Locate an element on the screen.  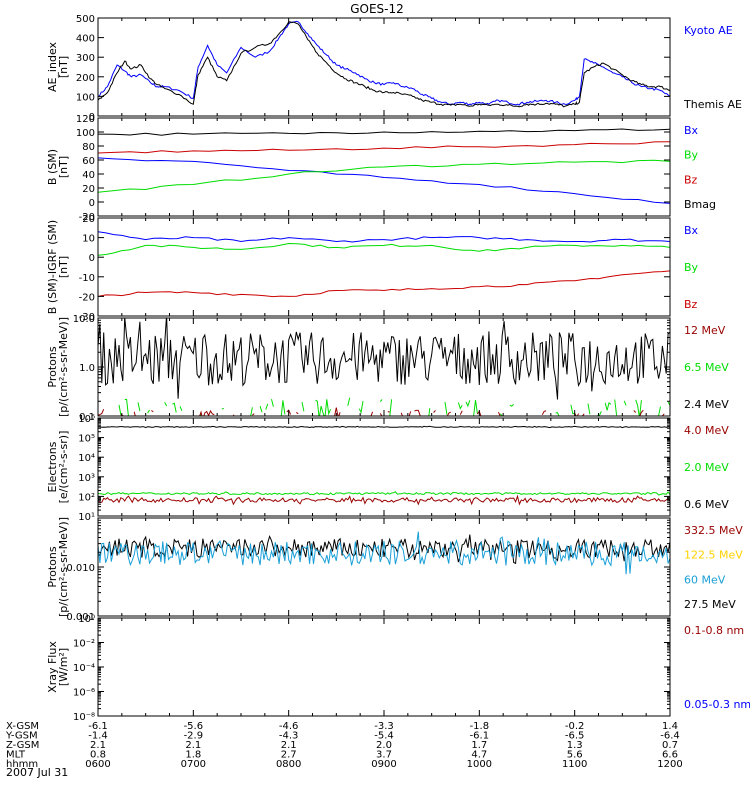
ephem-row-label: hhmm is located at coordinates (22, 764).